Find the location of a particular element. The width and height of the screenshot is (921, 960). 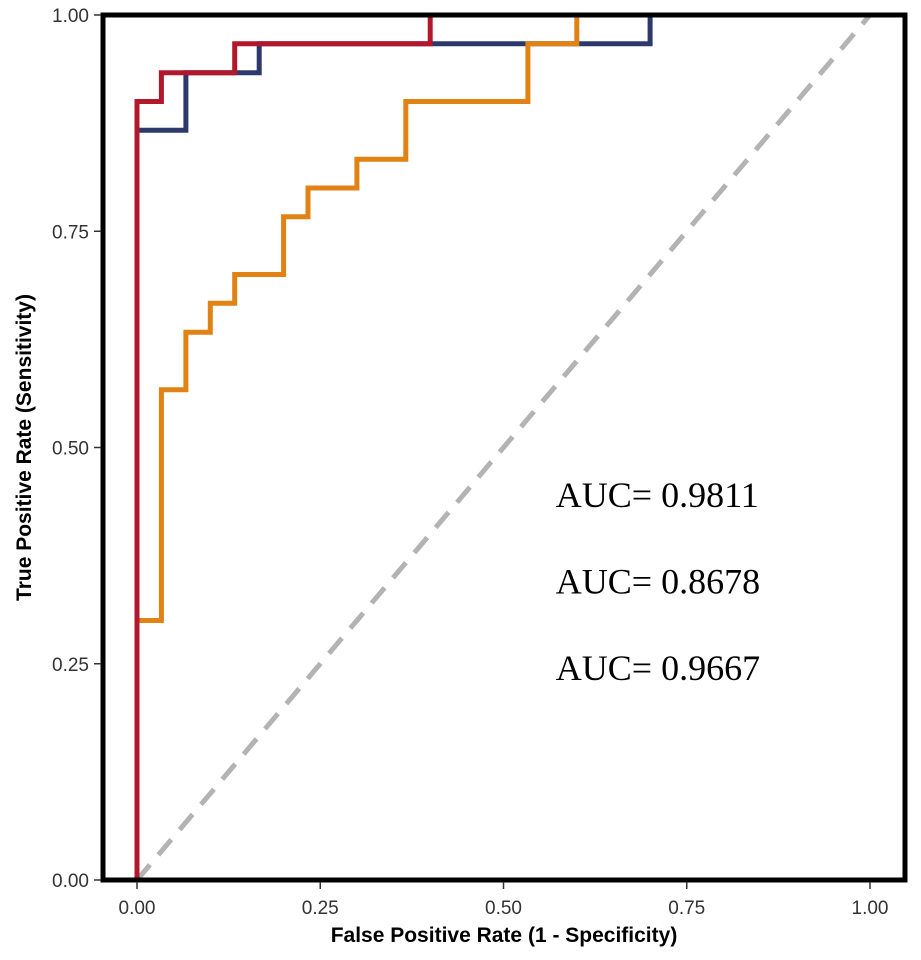

x-axis-title: False Positive Rate (1 - Specificity) is located at coordinates (504, 935).